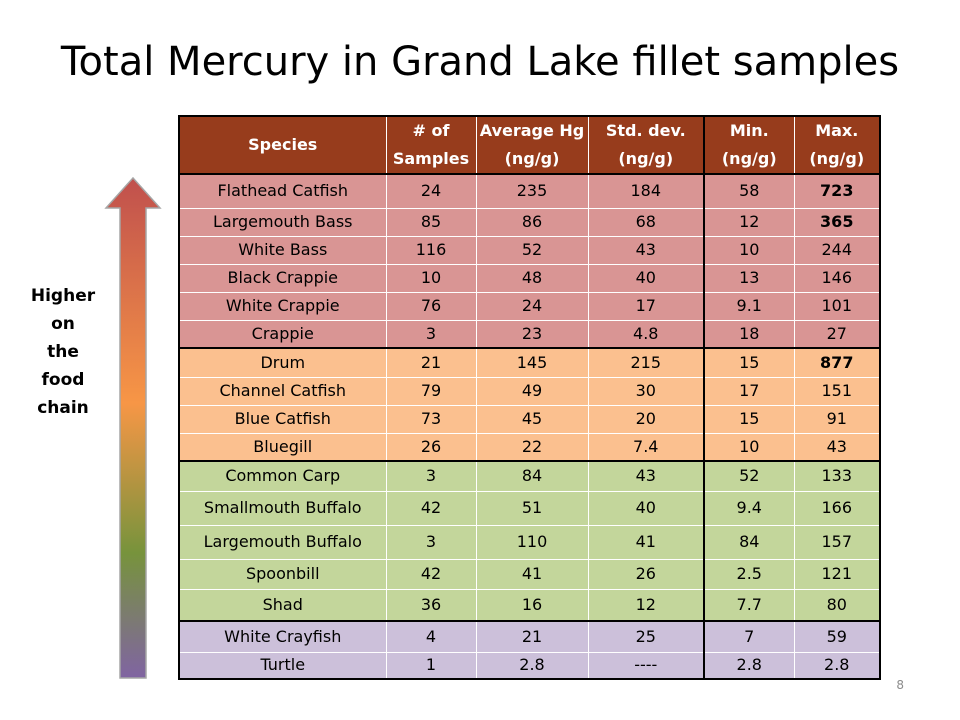 The height and width of the screenshot is (720, 960). What do you see at coordinates (749, 665) in the screenshot?
I see `min-cell: 2.8` at bounding box center [749, 665].